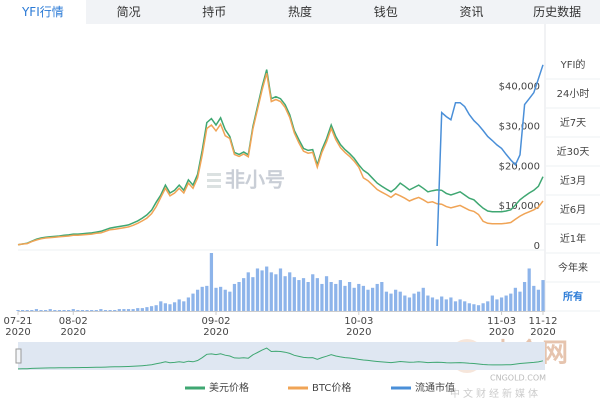 Image resolution: width=600 pixels, height=409 pixels. Describe the element at coordinates (471, 12) in the screenshot. I see `tab: 资讯` at that location.